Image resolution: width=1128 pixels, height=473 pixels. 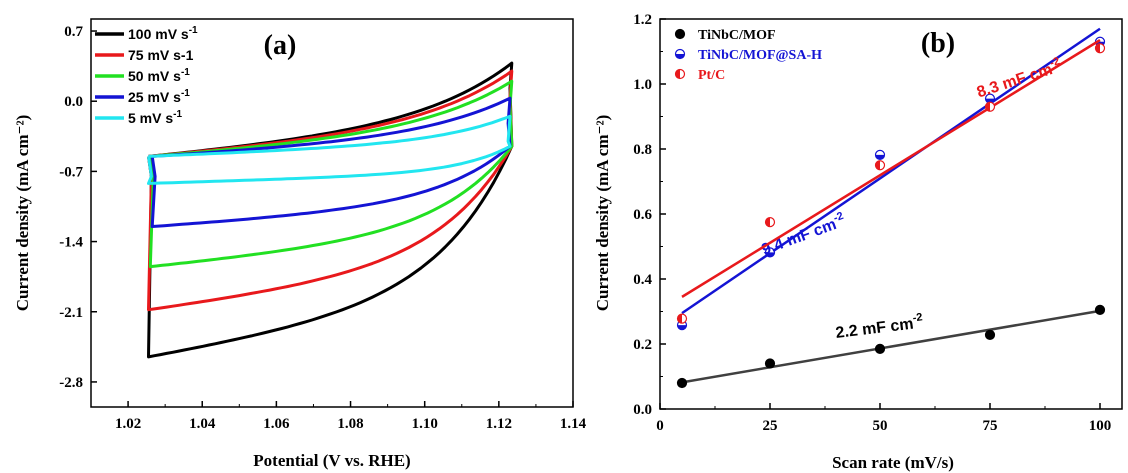 What do you see at coordinates (737, 35) in the screenshot?
I see `legend-b-label-0: TiNbC/MOF` at bounding box center [737, 35].